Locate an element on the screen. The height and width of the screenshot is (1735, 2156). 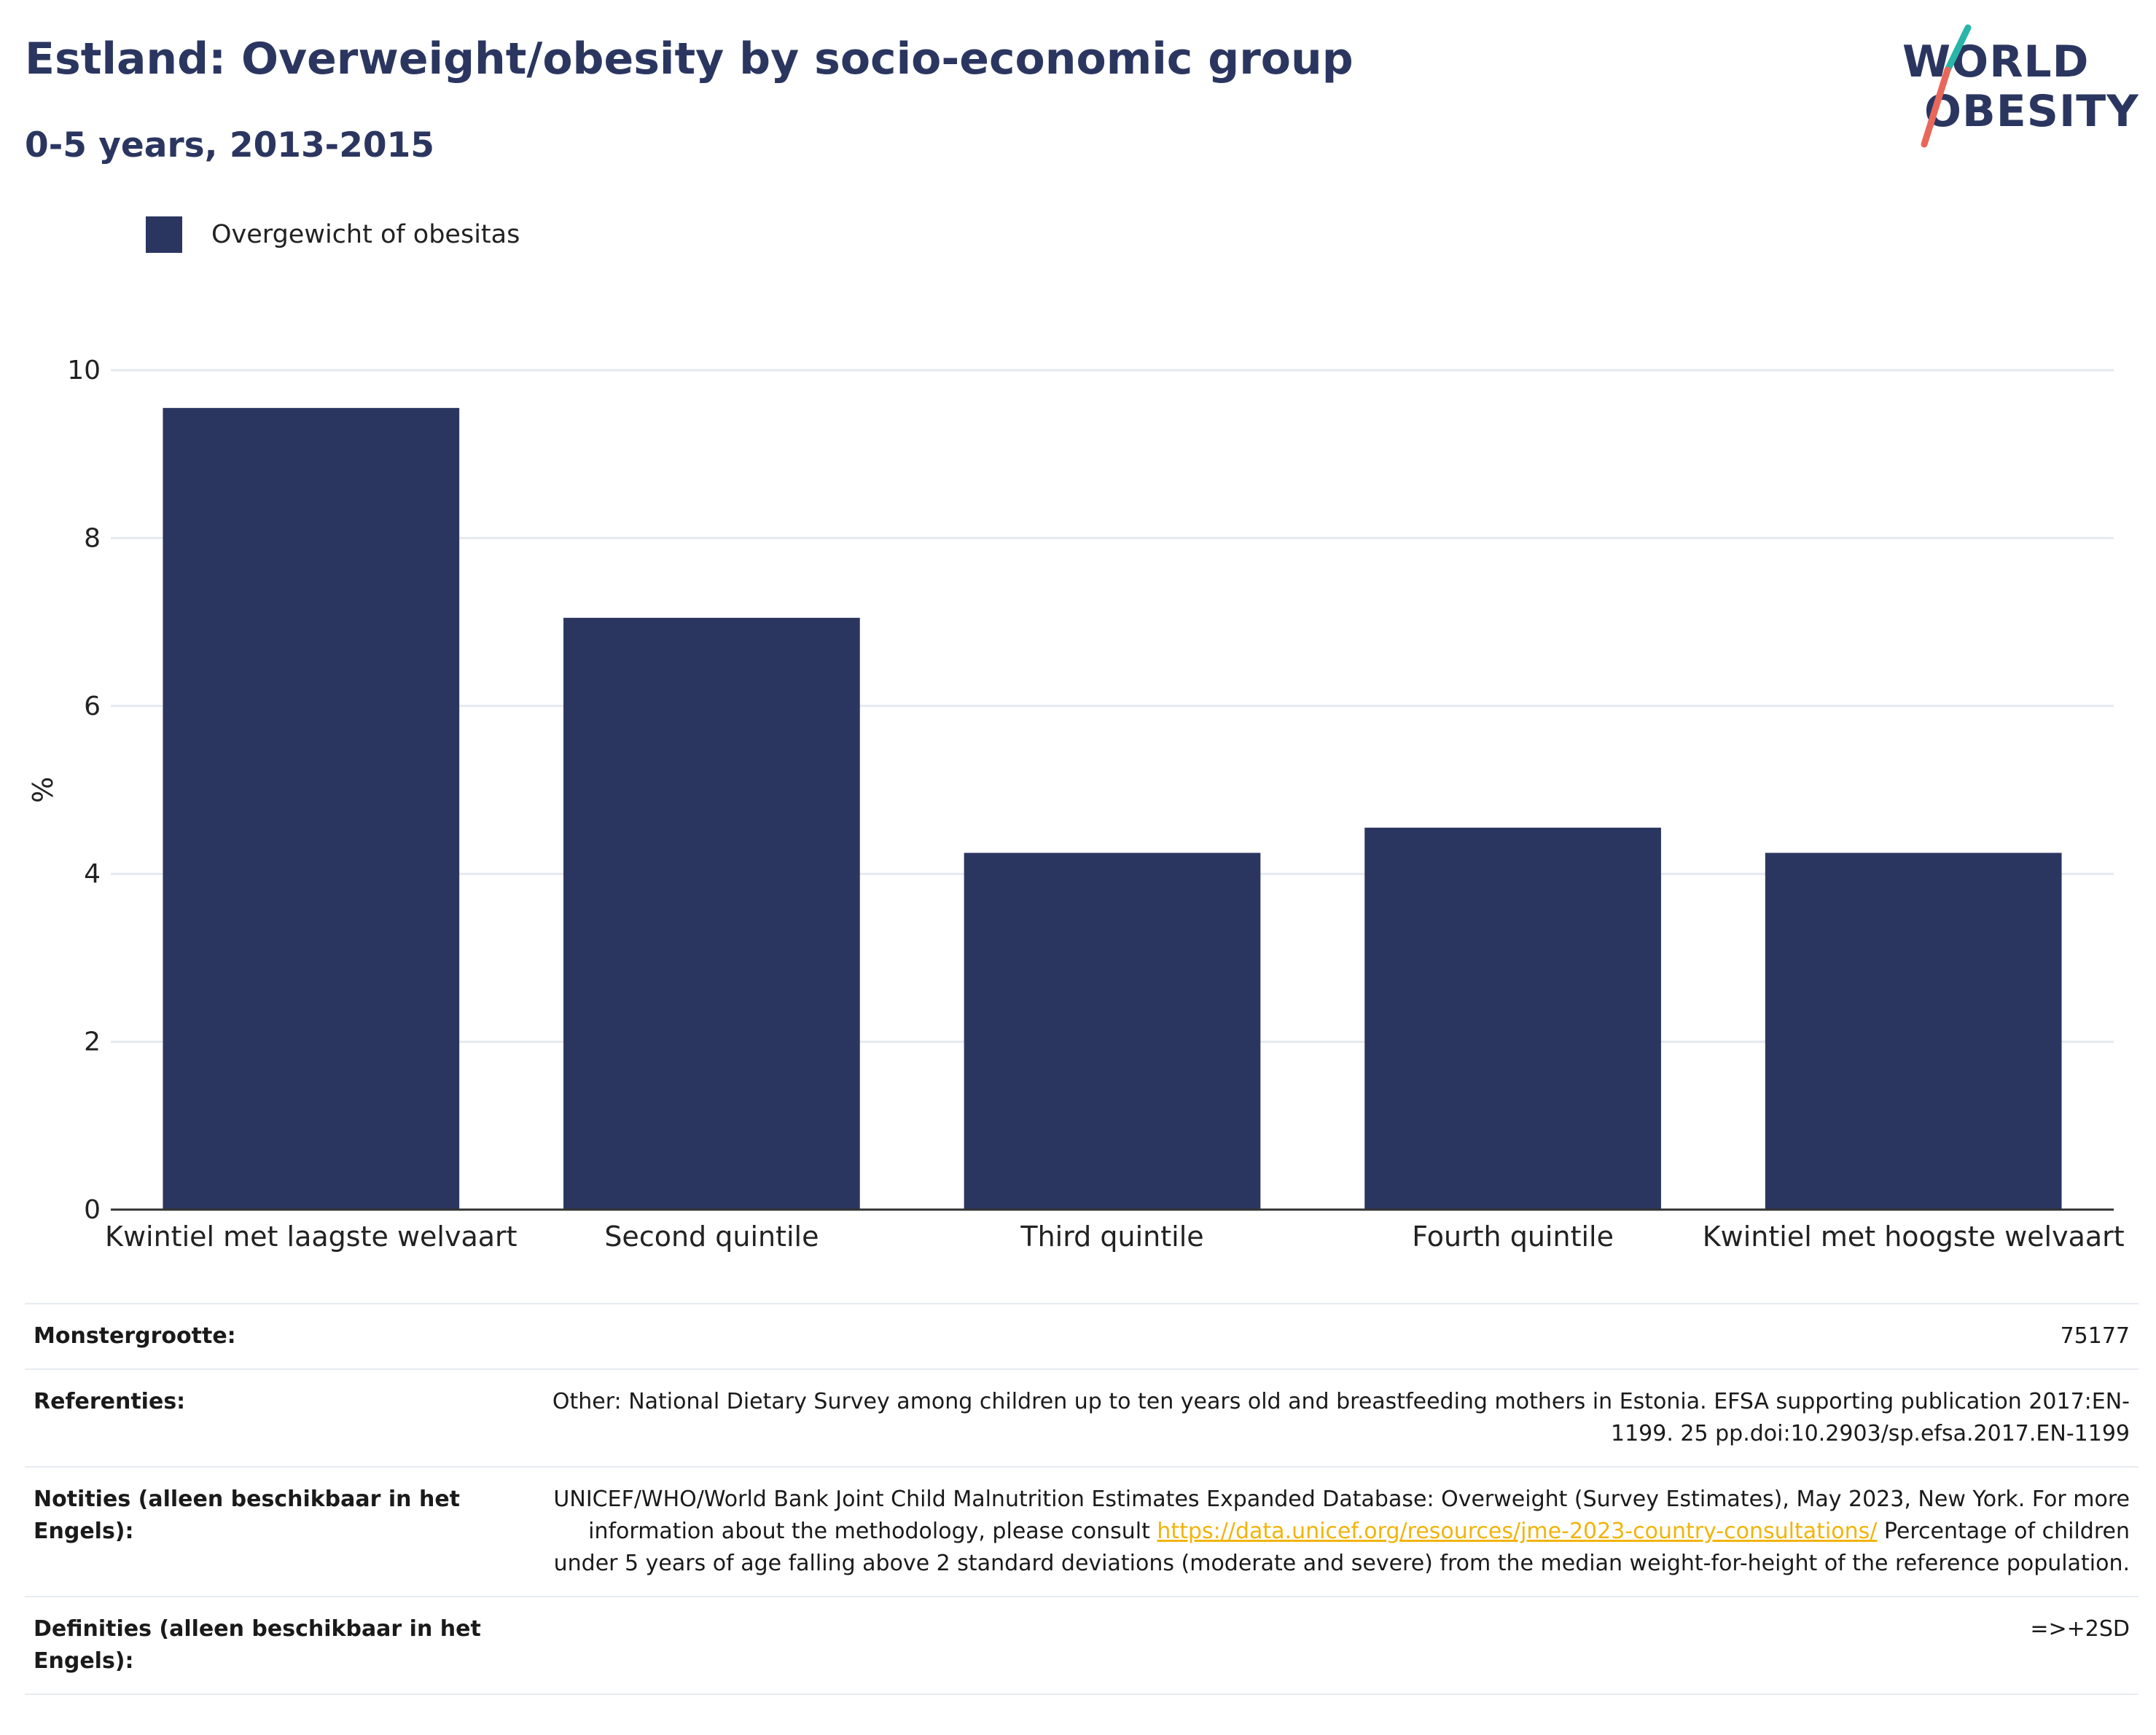
y-tick-label: 10 is located at coordinates (84, 370).